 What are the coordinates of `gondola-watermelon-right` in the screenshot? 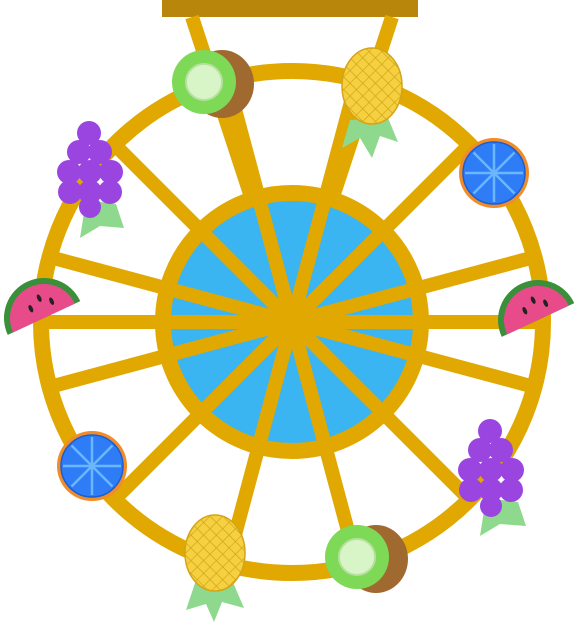 It's located at (530, 302).